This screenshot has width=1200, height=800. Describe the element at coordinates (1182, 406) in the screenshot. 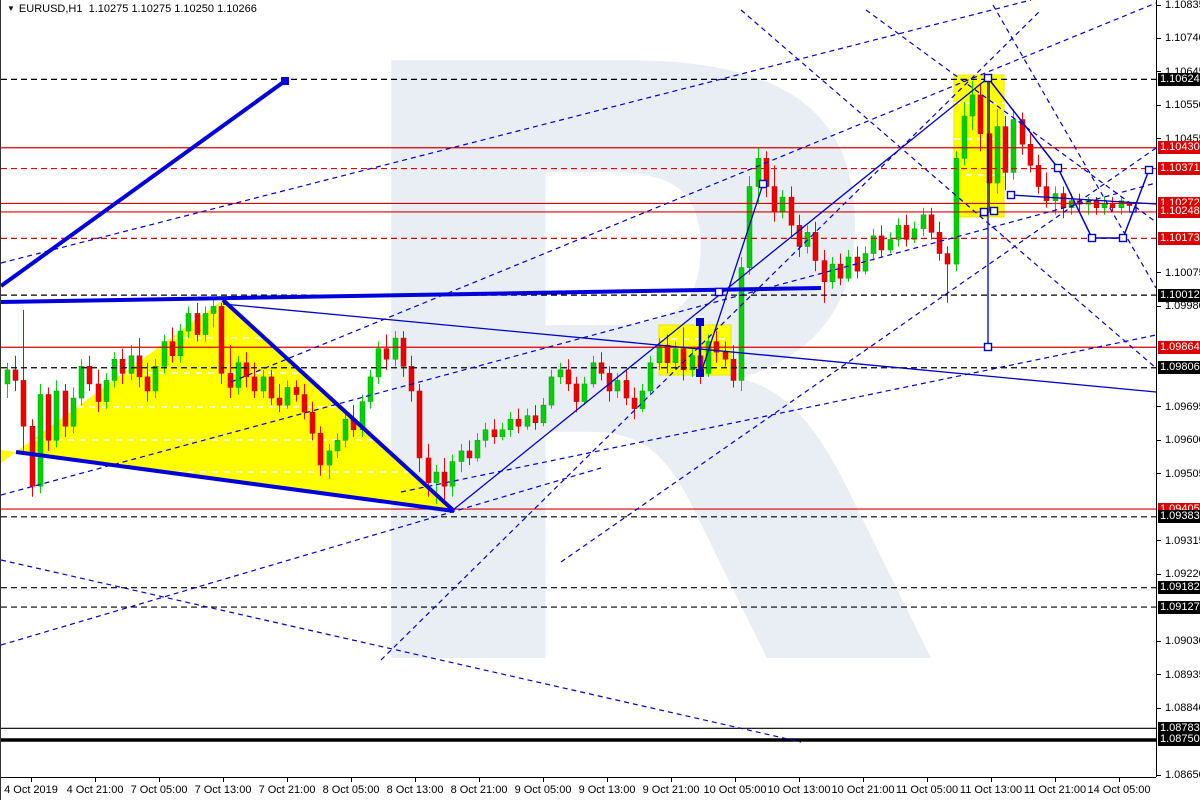

I see `price-tick-label: 1.09695` at that location.